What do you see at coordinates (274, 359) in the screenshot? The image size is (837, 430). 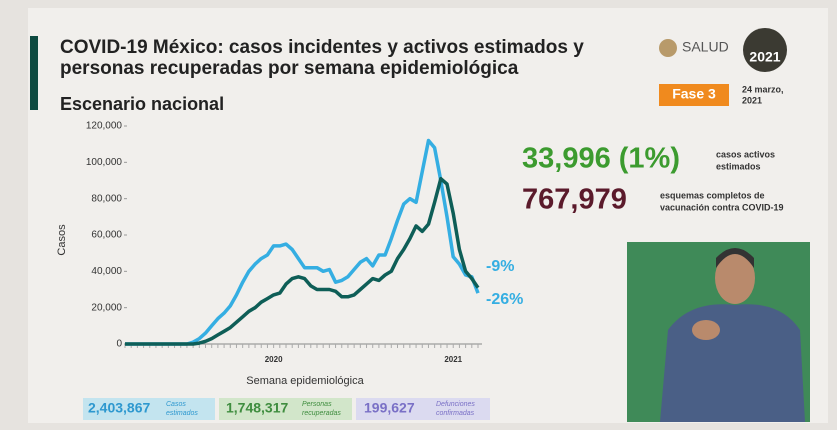 I see `x-tick-label: 2020` at bounding box center [274, 359].